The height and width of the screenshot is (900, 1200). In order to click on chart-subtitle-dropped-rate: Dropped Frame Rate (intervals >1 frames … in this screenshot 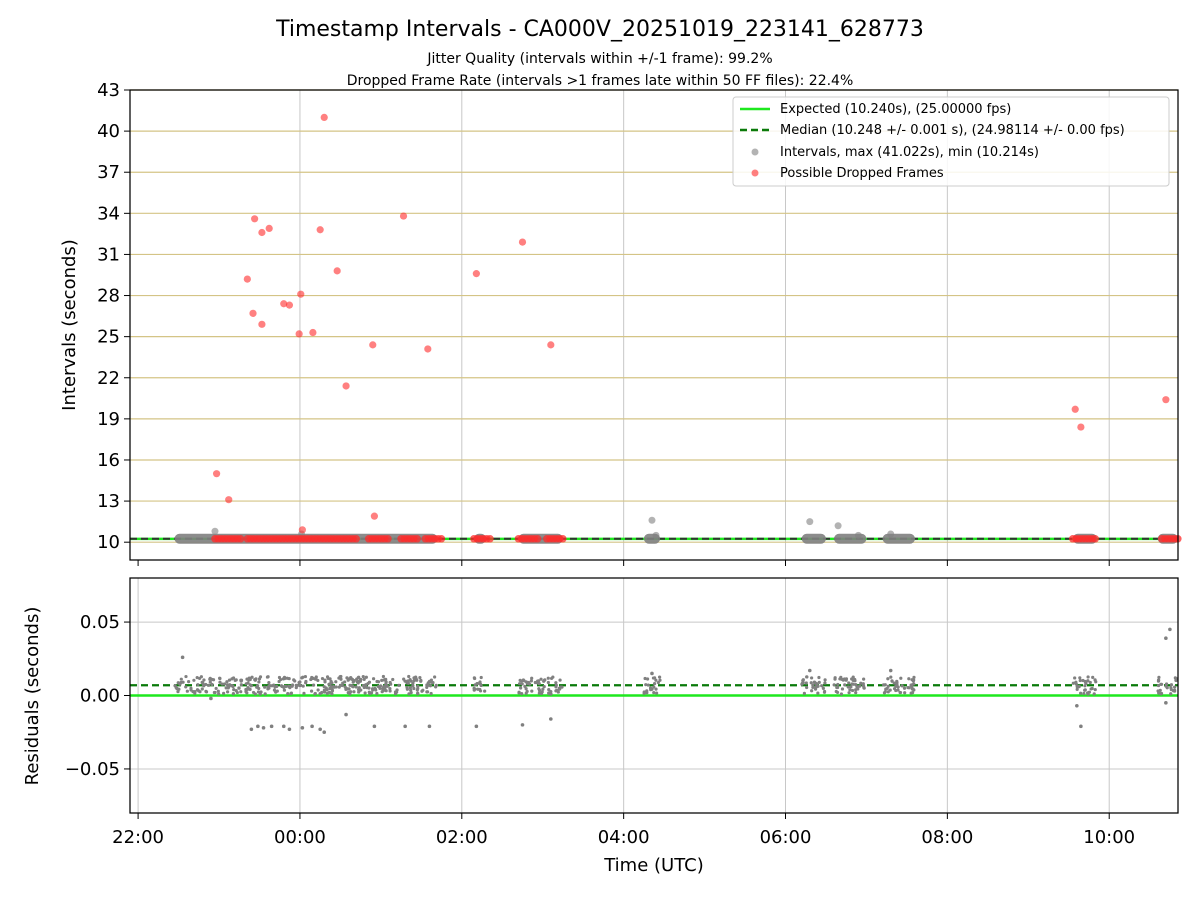, I will do `click(600, 81)`.